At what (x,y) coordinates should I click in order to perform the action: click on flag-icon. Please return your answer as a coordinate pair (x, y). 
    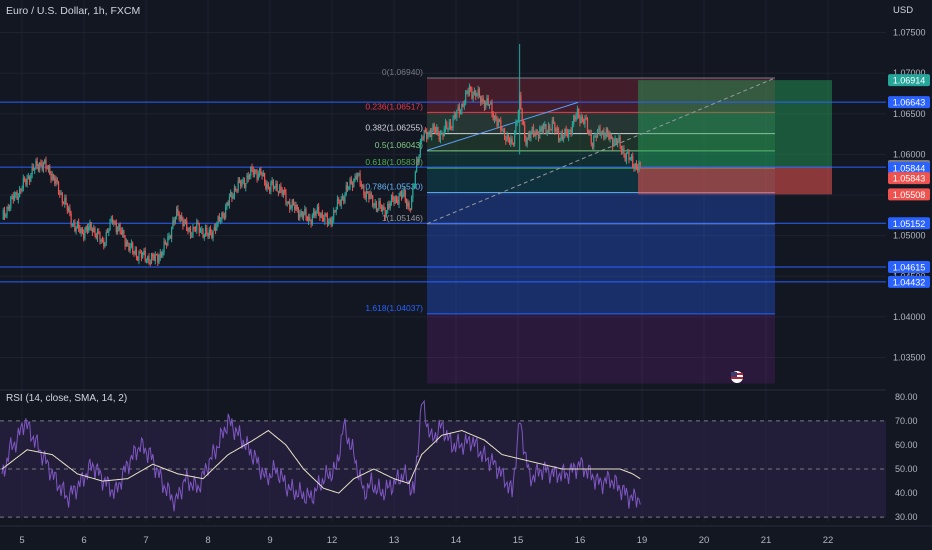
    Looking at the image, I should click on (737, 377).